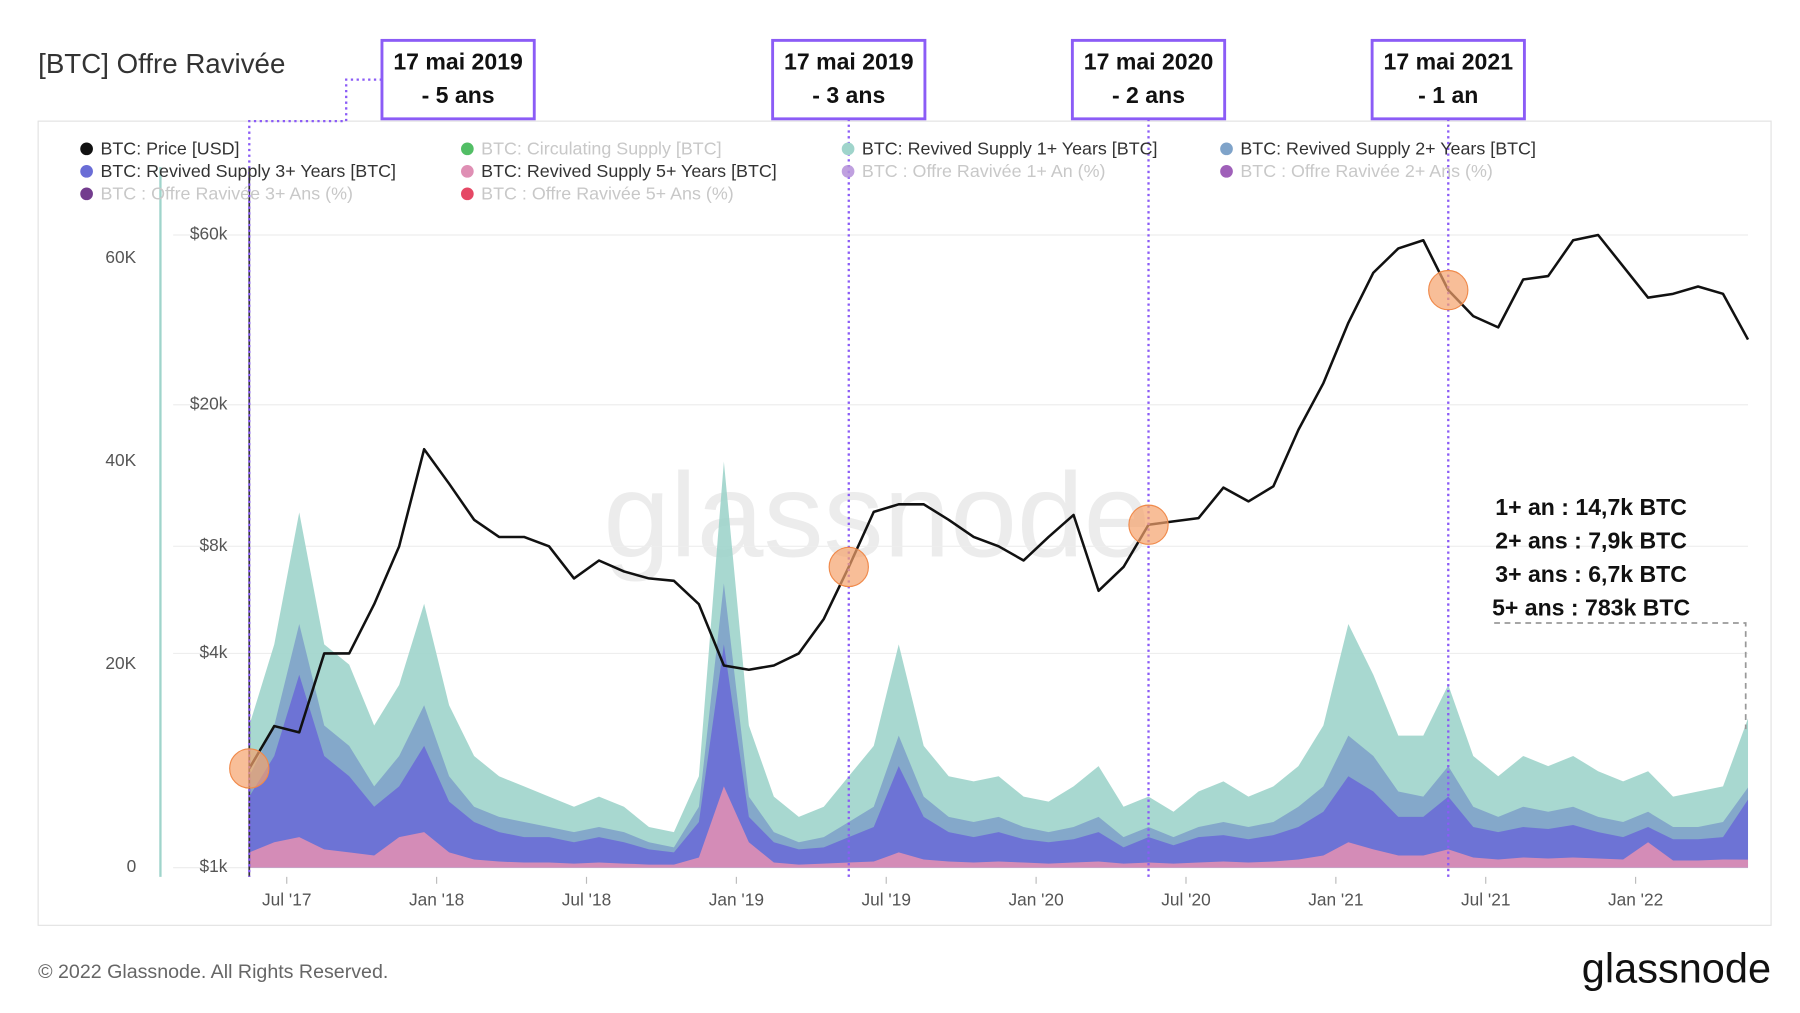 This screenshot has width=1800, height=1013. What do you see at coordinates (1449, 62) in the screenshot?
I see `annotation-text: 17 mai 2021` at bounding box center [1449, 62].